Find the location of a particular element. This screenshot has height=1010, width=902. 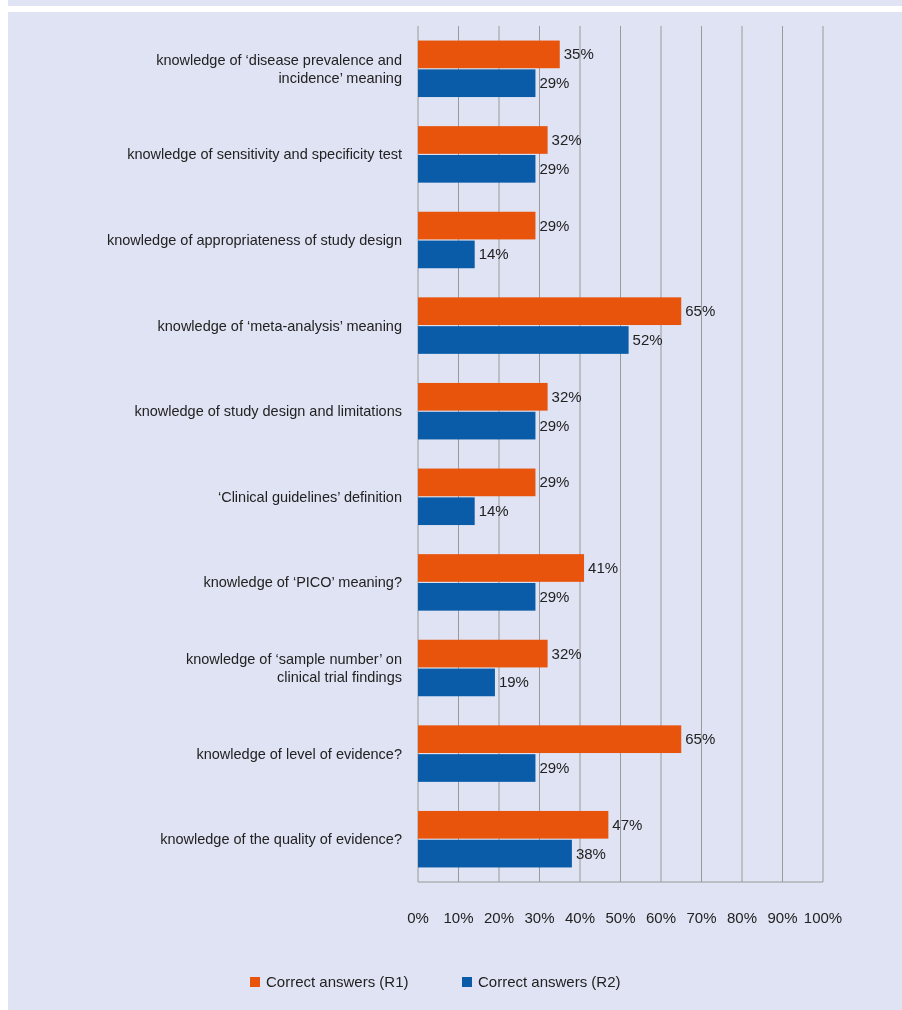

y-tick-label: ‘Clinical guidelines’ definition is located at coordinates (309, 496).